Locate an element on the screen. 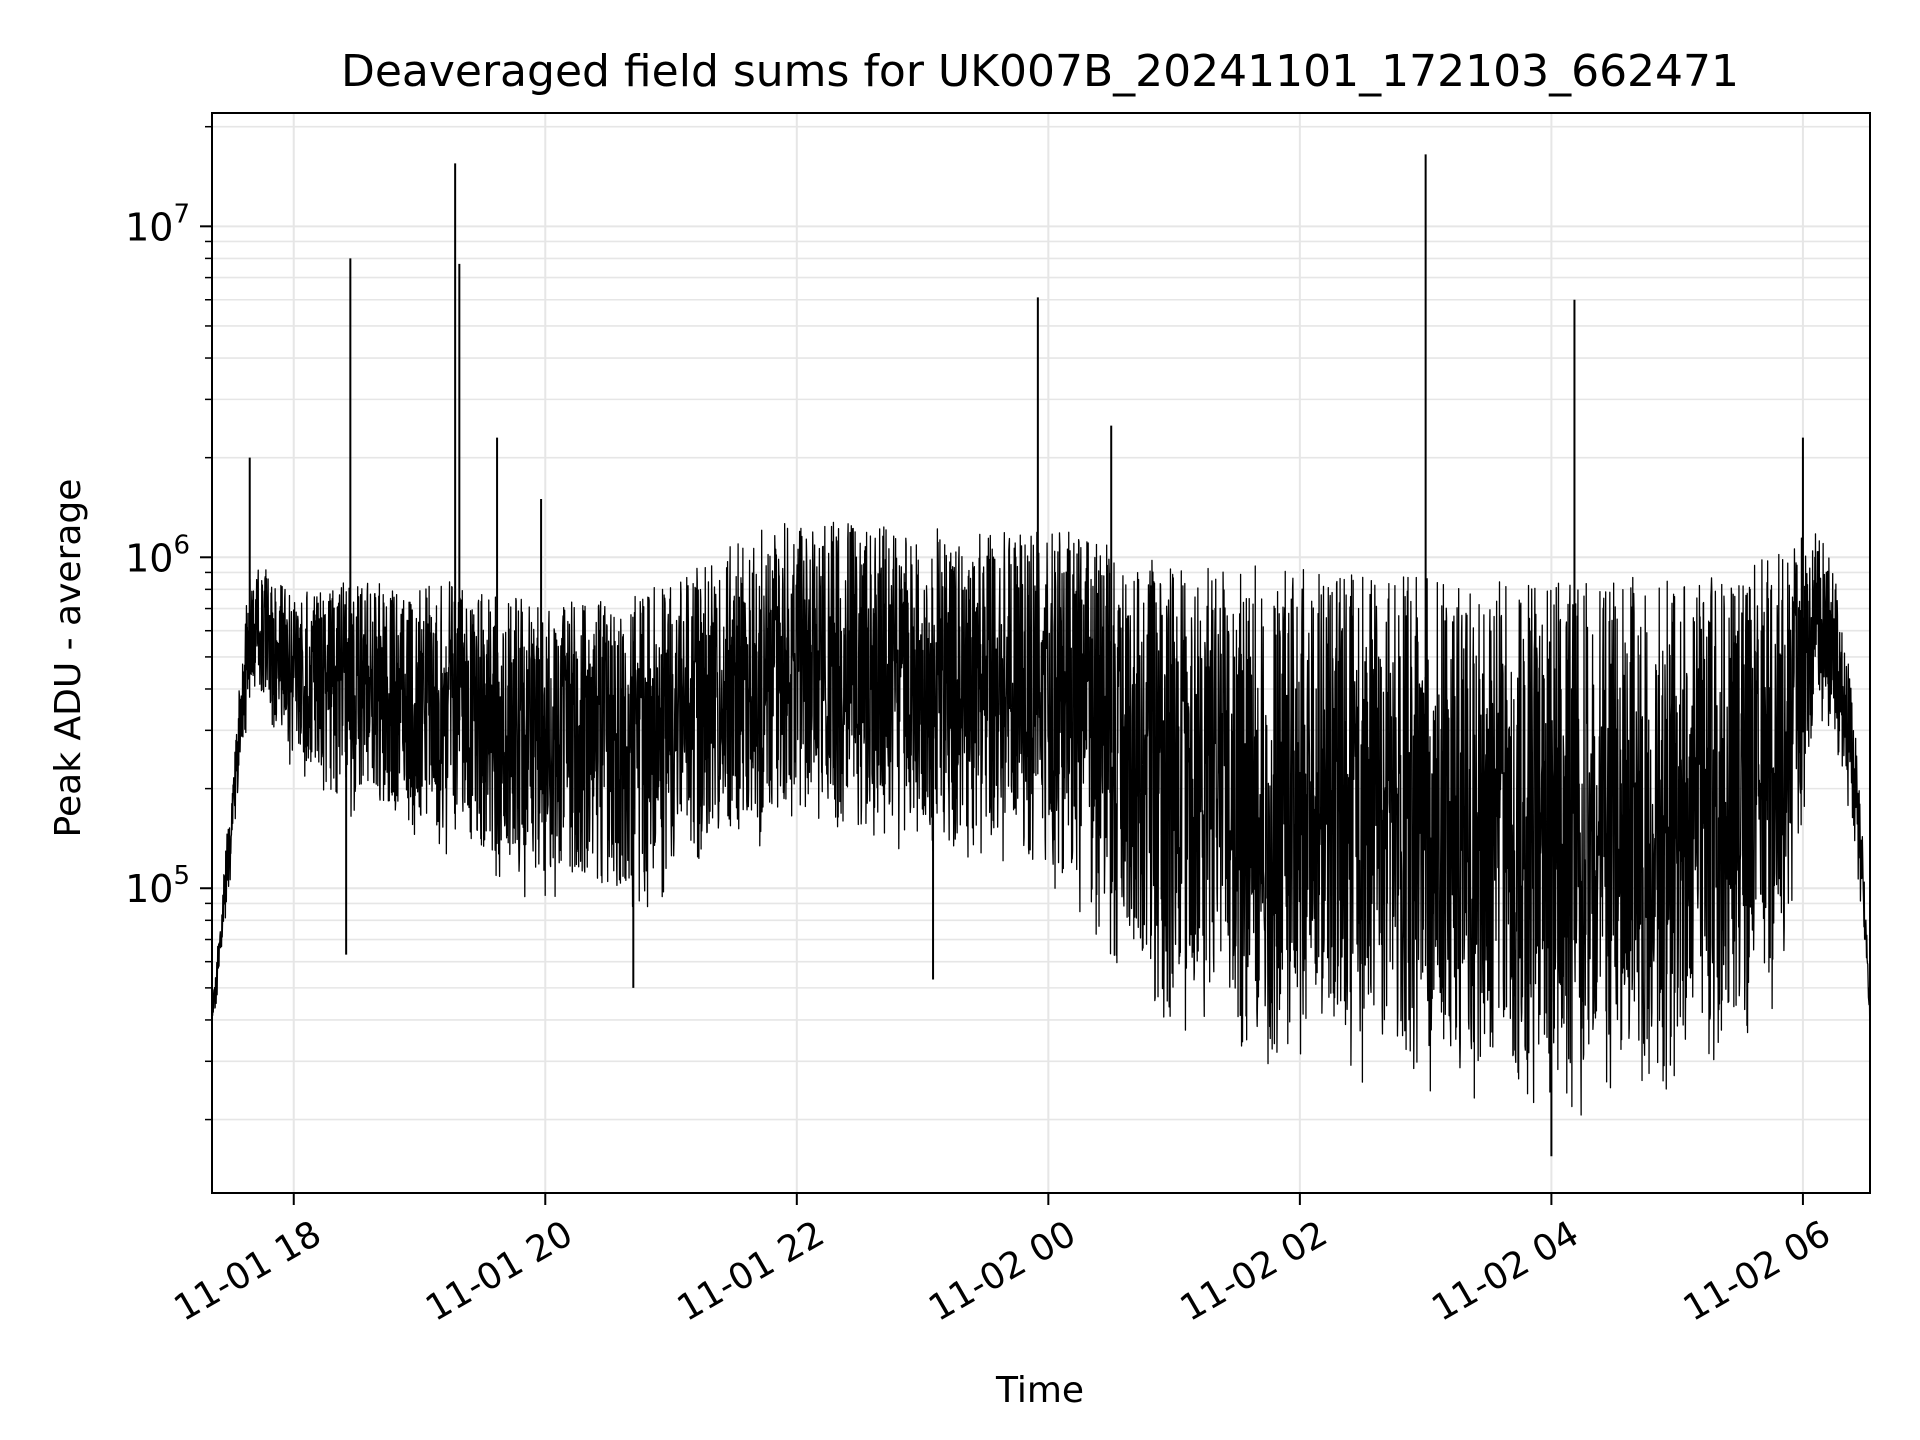 The height and width of the screenshot is (1440, 1920). y-tick-label: 10⁵ is located at coordinates (157, 886).